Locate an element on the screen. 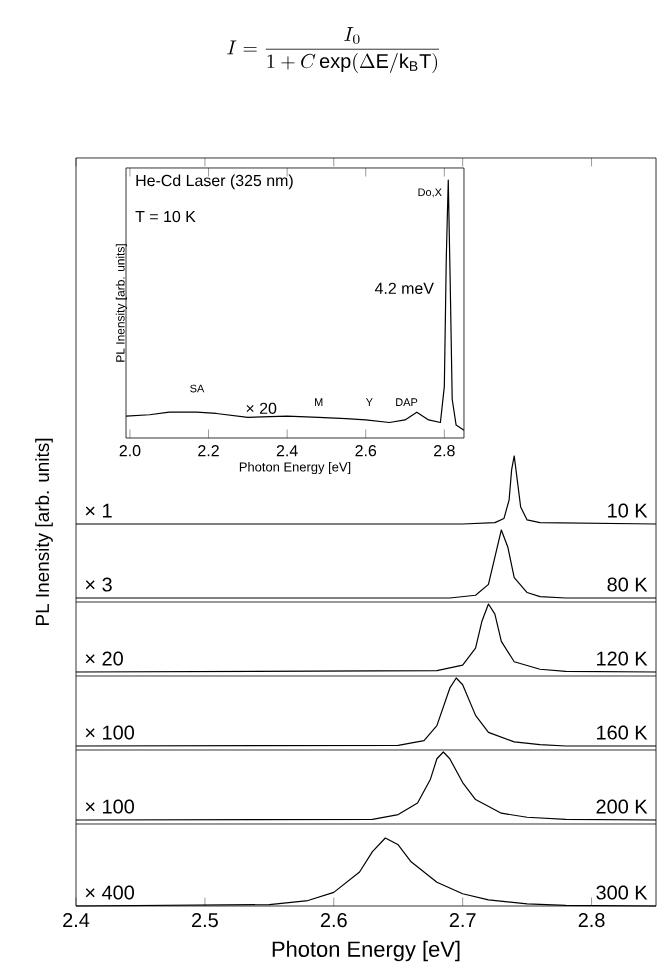 The image size is (668, 978). x-tick-label: 2.8 is located at coordinates (591, 920).